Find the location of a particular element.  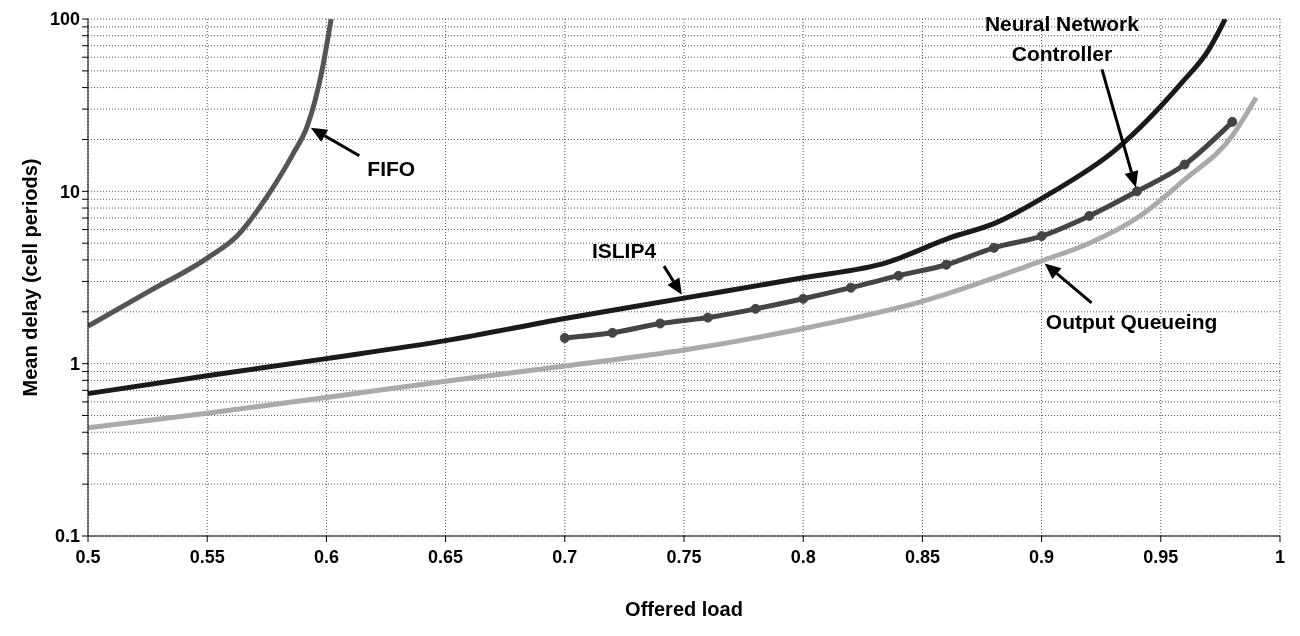

series-label: ISLIP4 is located at coordinates (624, 251).